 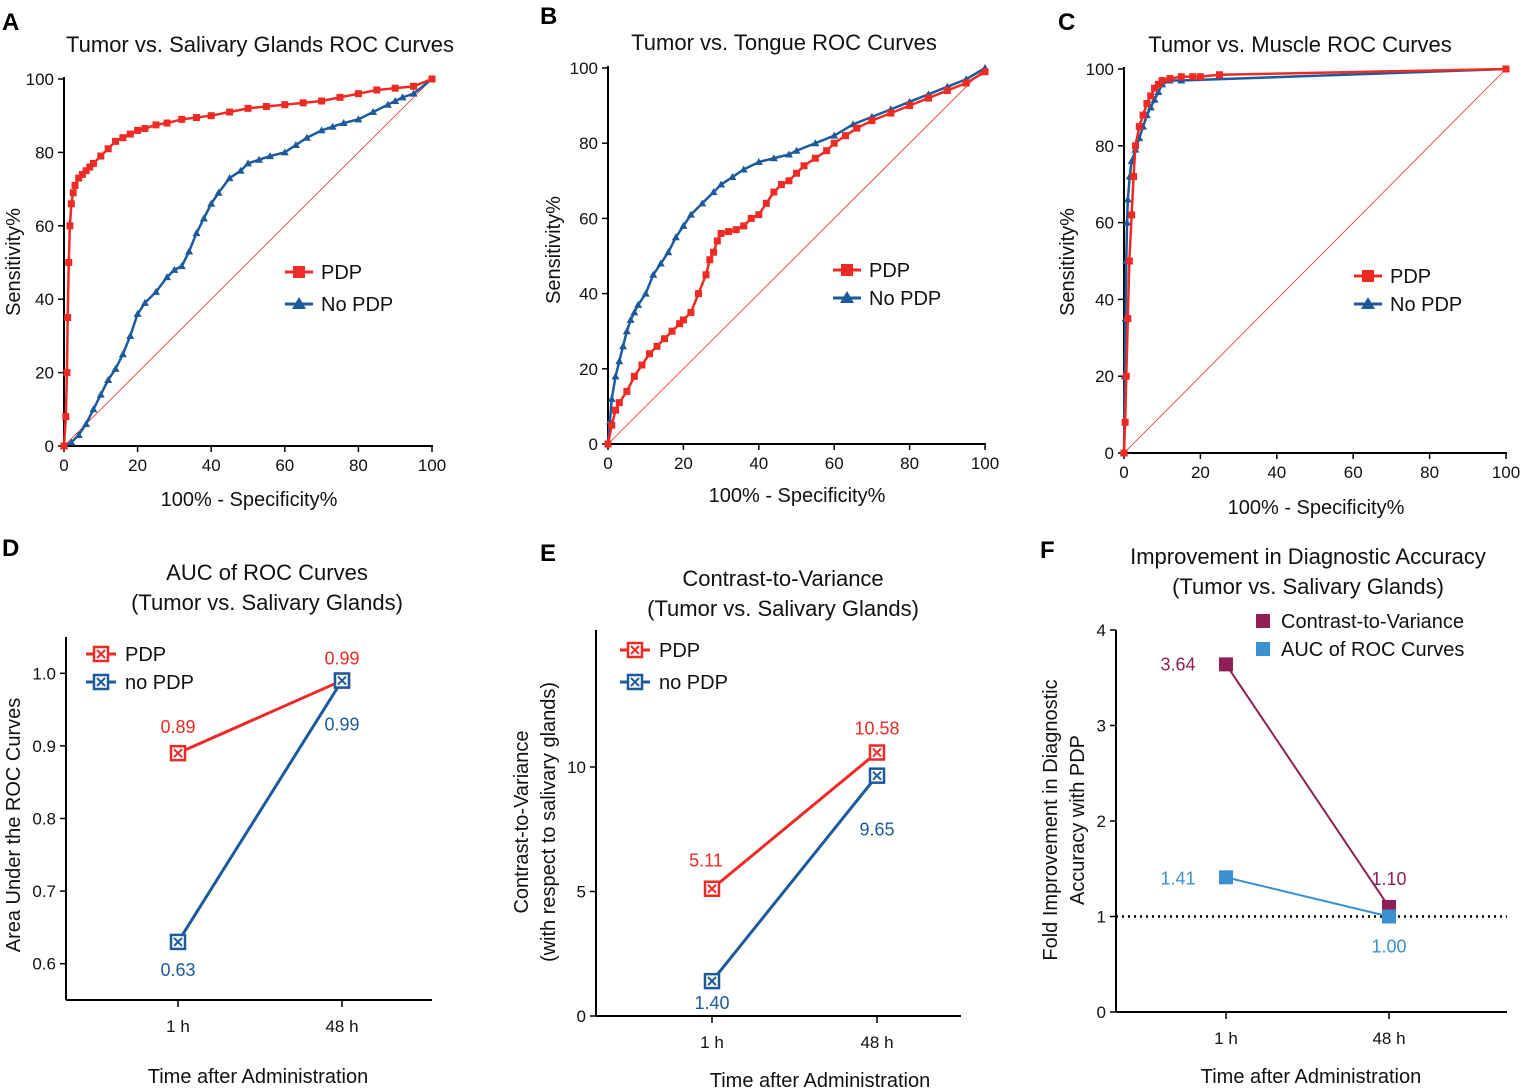 What do you see at coordinates (820, 1080) in the screenshot?
I see `panel-e-xlabel: Time after Administration` at bounding box center [820, 1080].